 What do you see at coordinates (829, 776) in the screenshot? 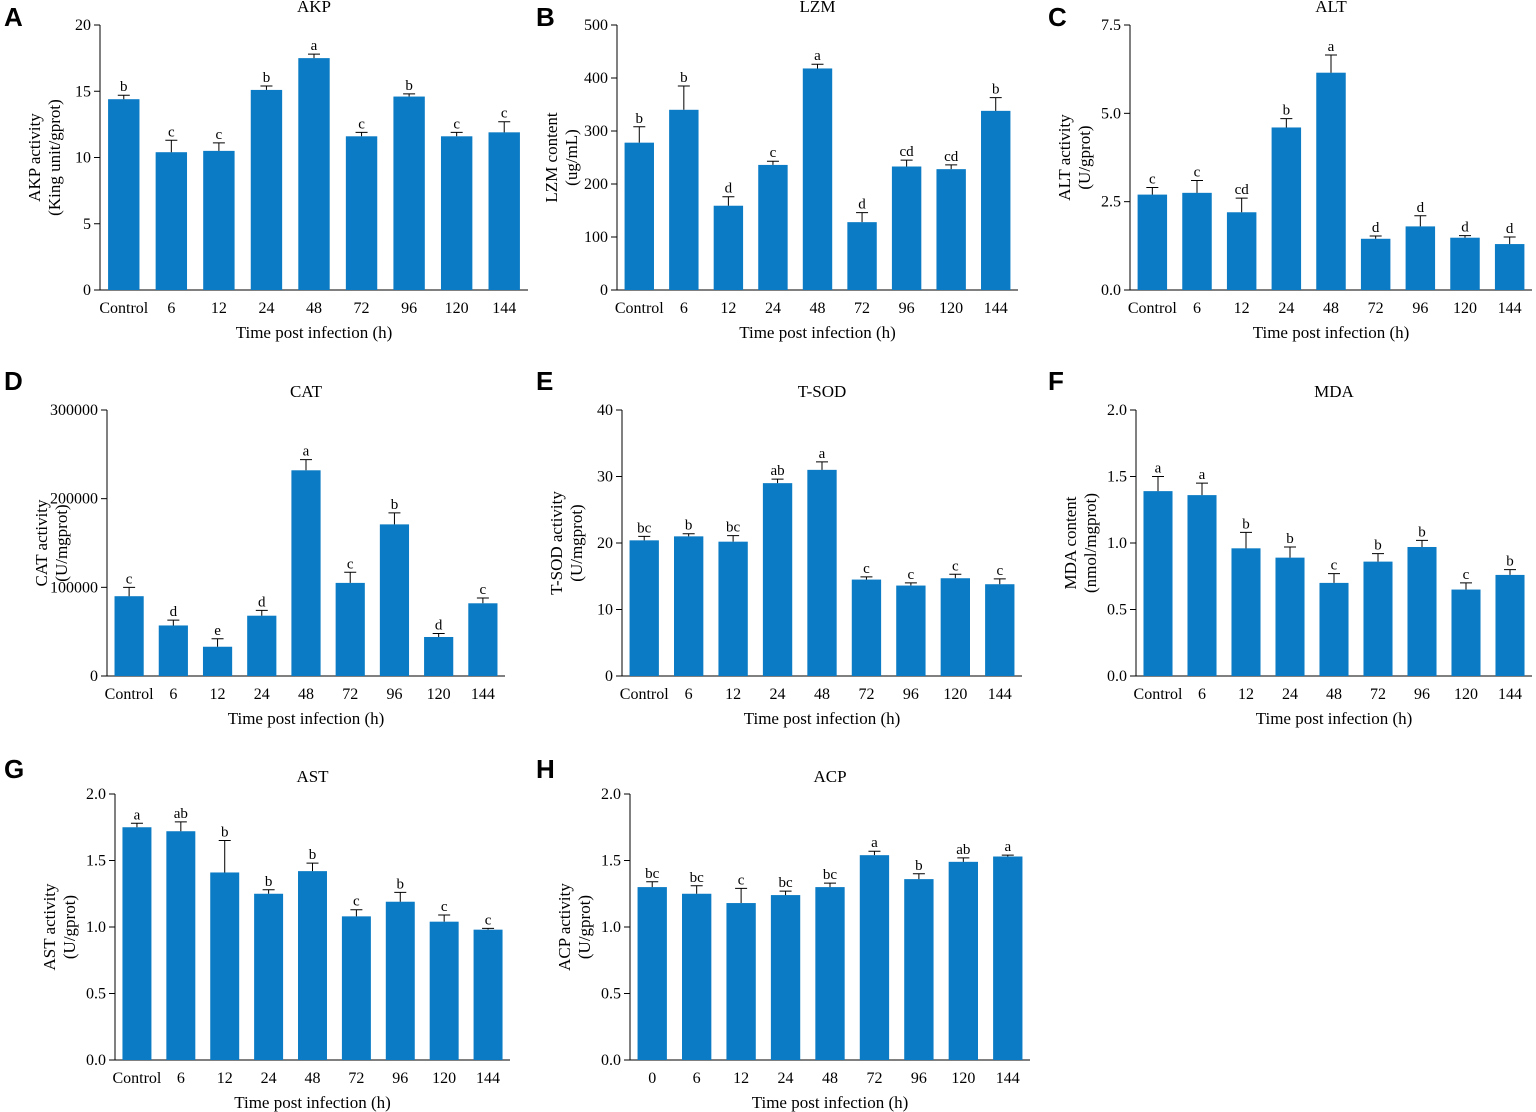
I see `chart-title: ACP` at bounding box center [829, 776].